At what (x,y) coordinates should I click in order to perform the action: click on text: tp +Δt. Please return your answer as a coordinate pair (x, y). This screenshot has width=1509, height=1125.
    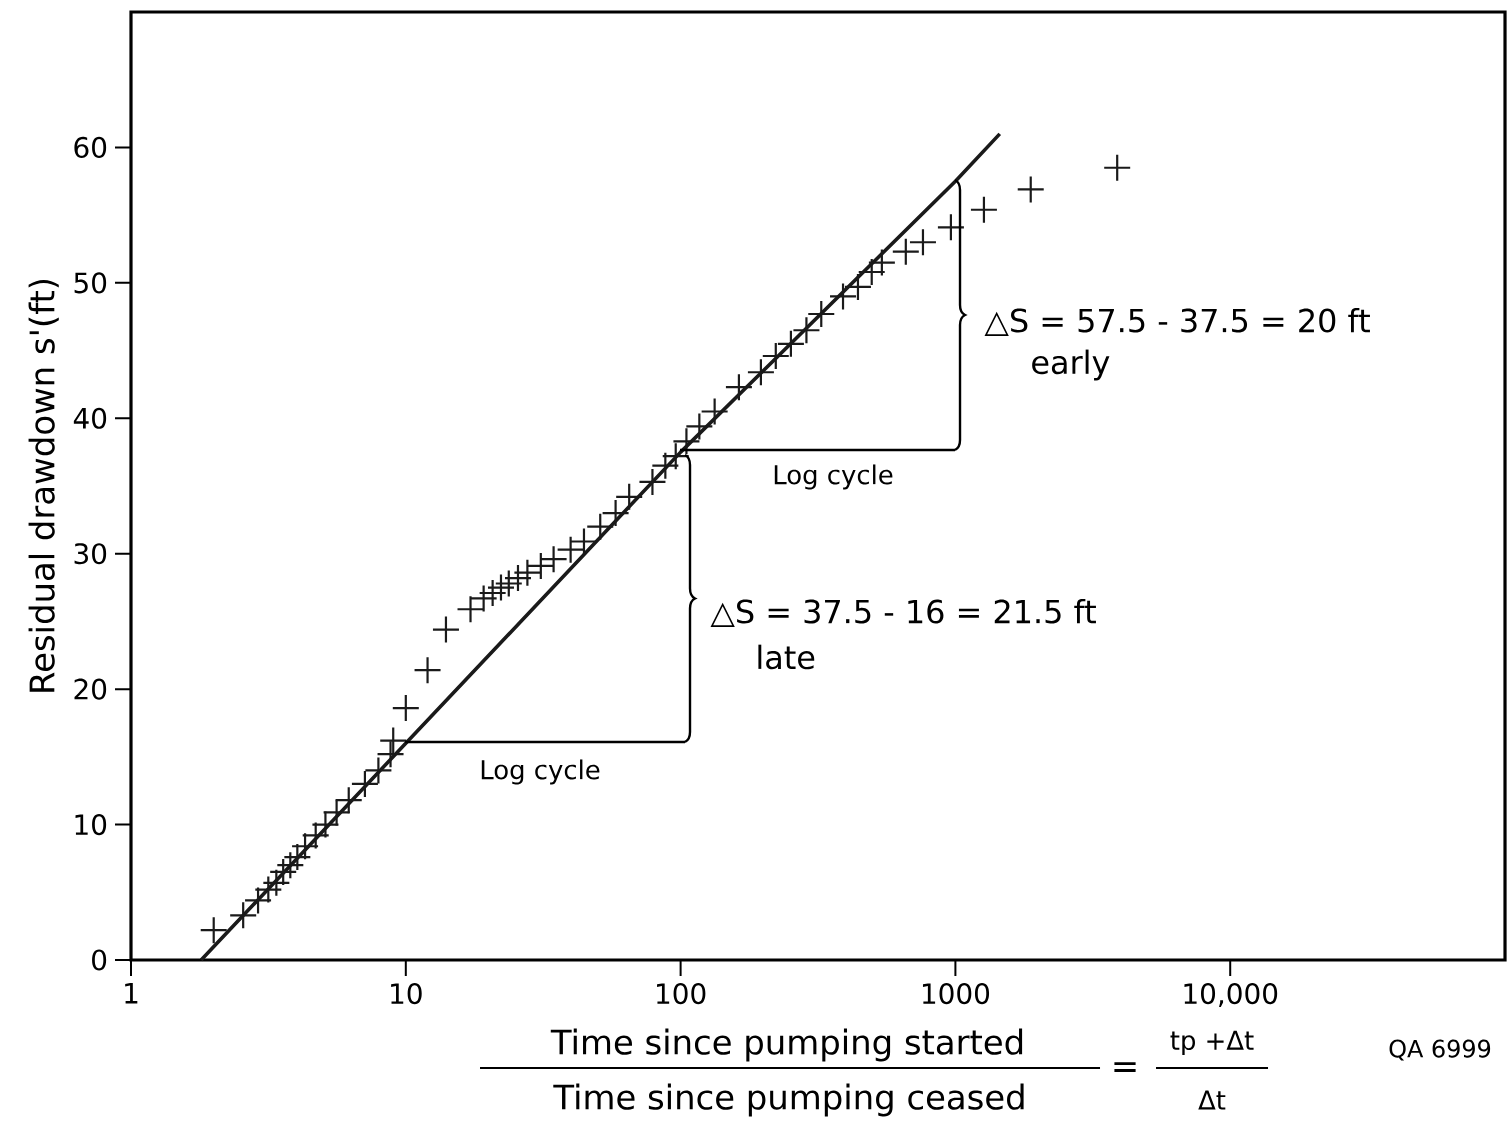
    Looking at the image, I should click on (1212, 1043).